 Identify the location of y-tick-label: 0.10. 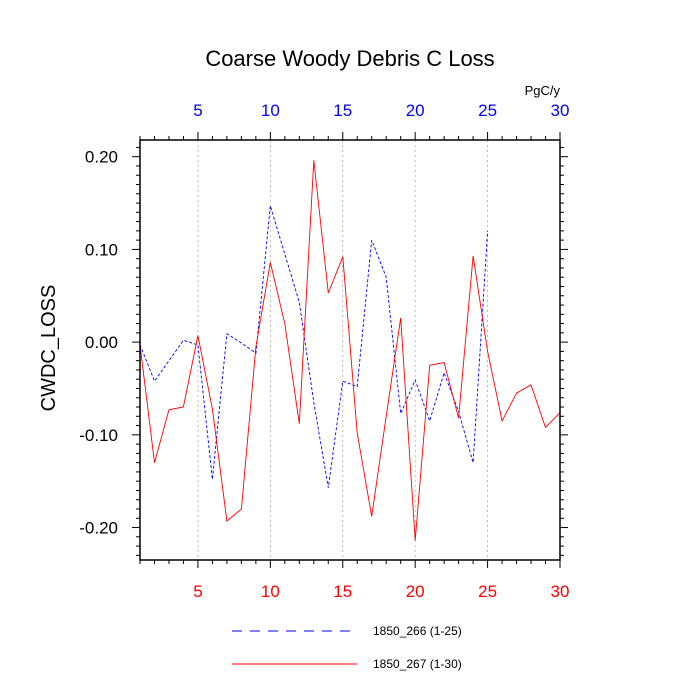
(101, 249).